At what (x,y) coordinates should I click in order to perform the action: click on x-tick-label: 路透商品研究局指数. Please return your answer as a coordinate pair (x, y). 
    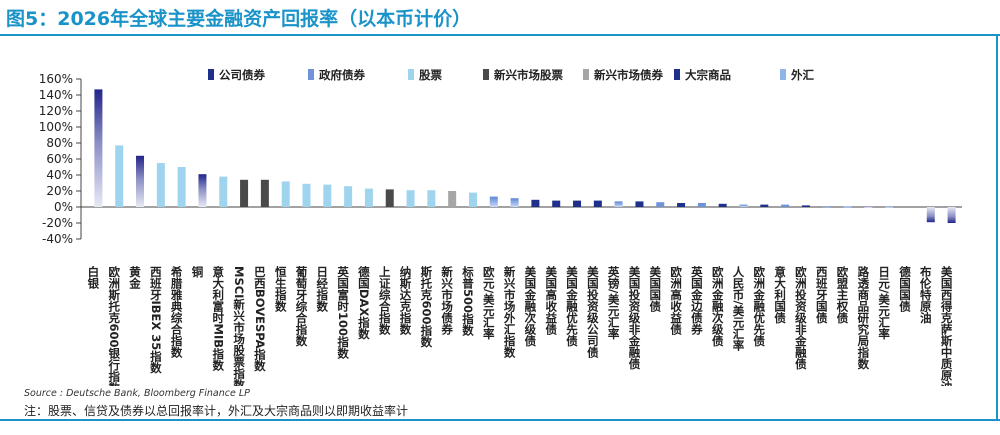
    Looking at the image, I should click on (863, 317).